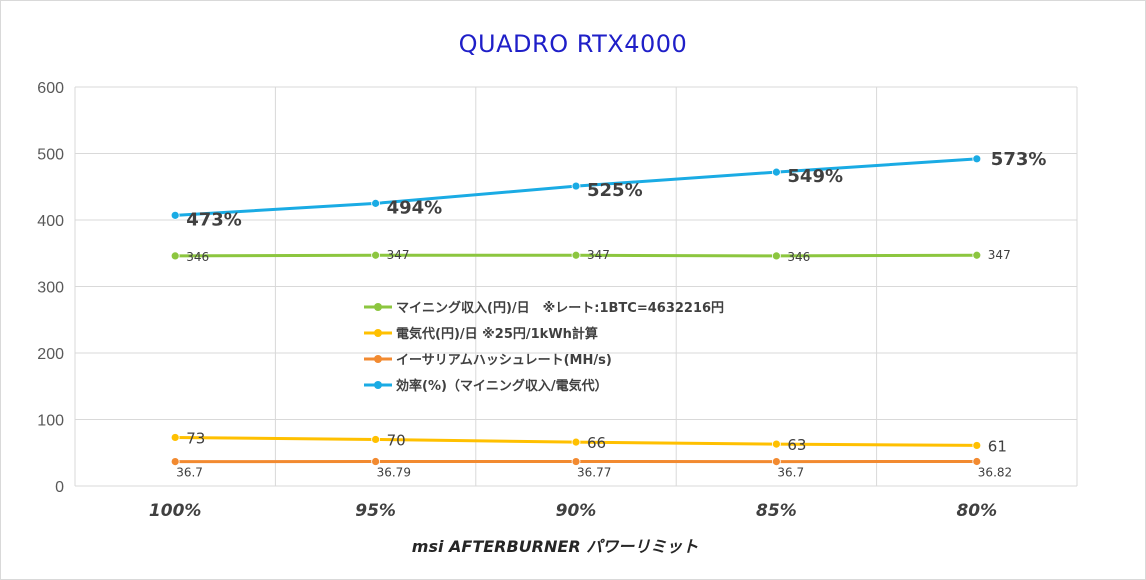 This screenshot has width=1146, height=580. What do you see at coordinates (497, 334) in the screenshot?
I see `legend-entry: 電気代(円)/日 ※25円/1kWh計算` at bounding box center [497, 334].